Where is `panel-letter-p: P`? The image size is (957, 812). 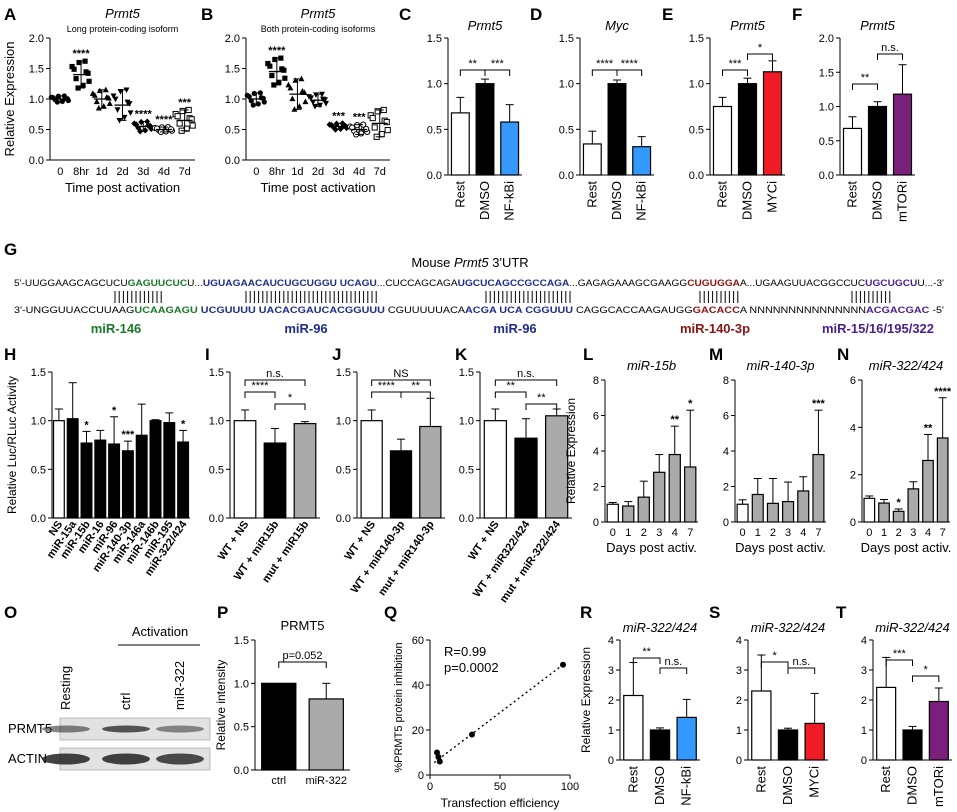 panel-letter-p: P is located at coordinates (222, 612).